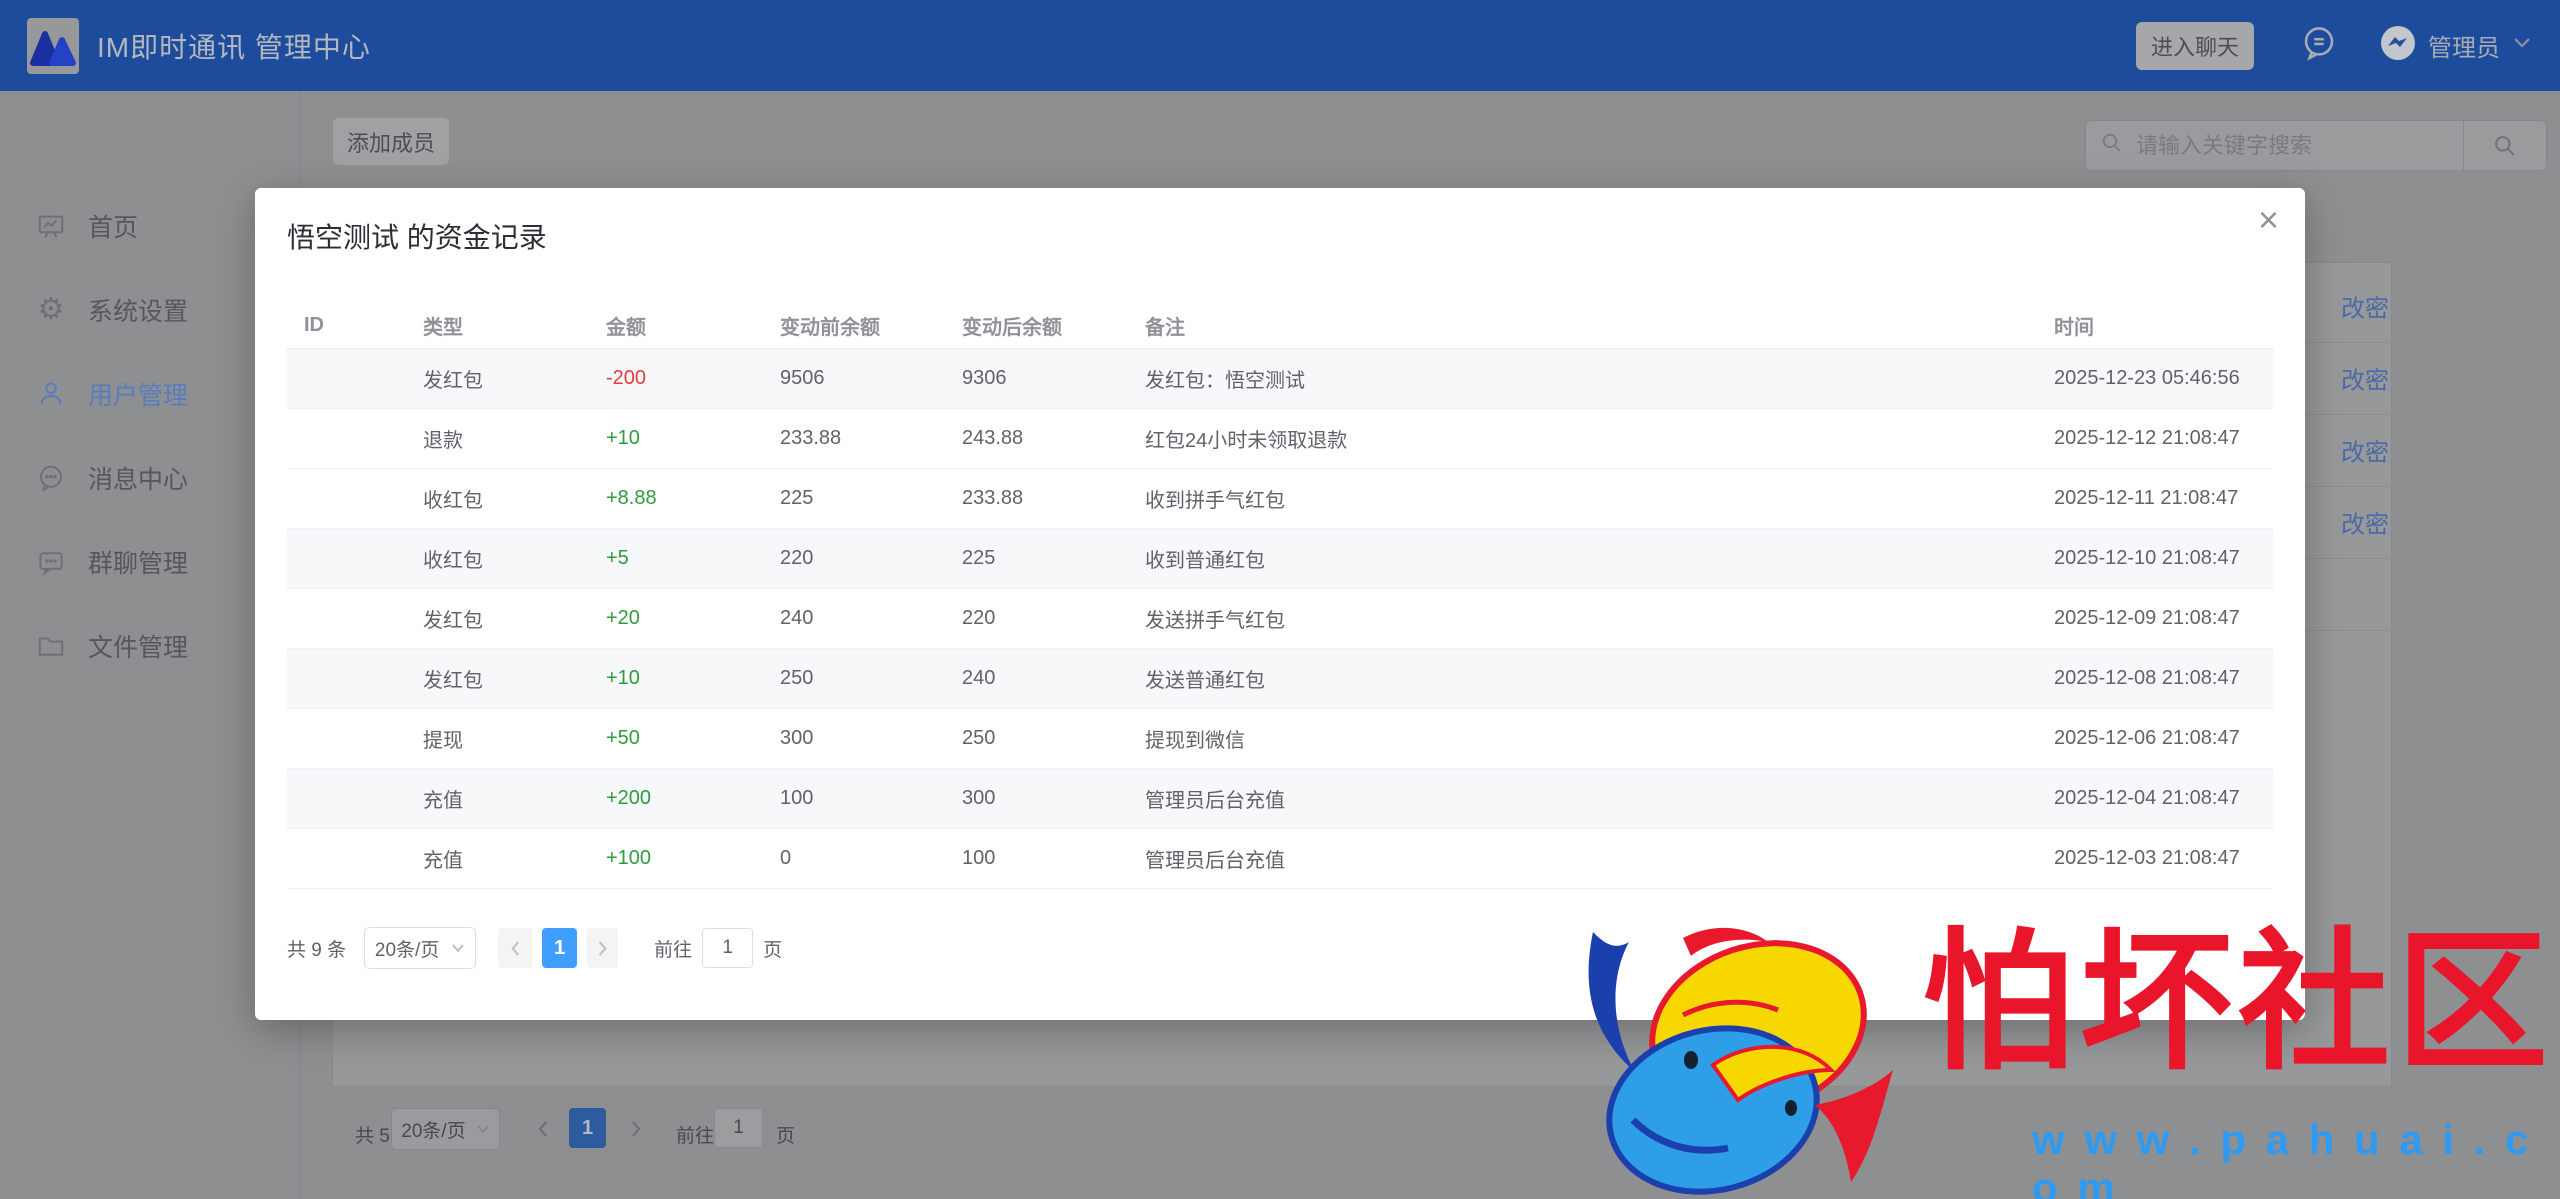  I want to click on background-pagination: 共 5 条 20条/页 1 前往 页, so click(1362, 1138).